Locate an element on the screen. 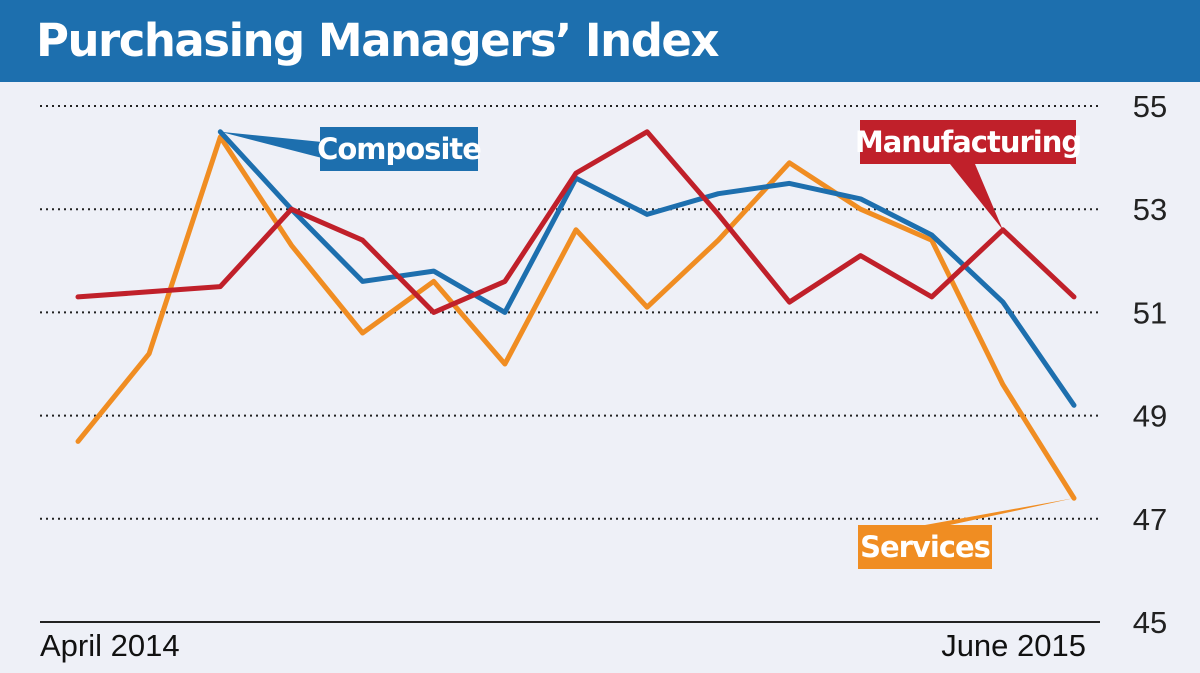 This screenshot has width=1200, height=673. callout-services: Services is located at coordinates (966, 533).